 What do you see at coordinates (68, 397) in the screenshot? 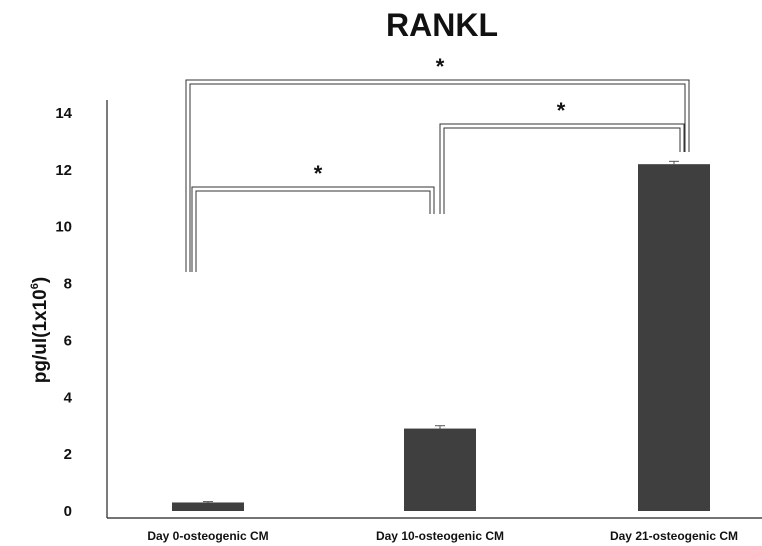
I see `y-tick-label: 4` at bounding box center [68, 397].